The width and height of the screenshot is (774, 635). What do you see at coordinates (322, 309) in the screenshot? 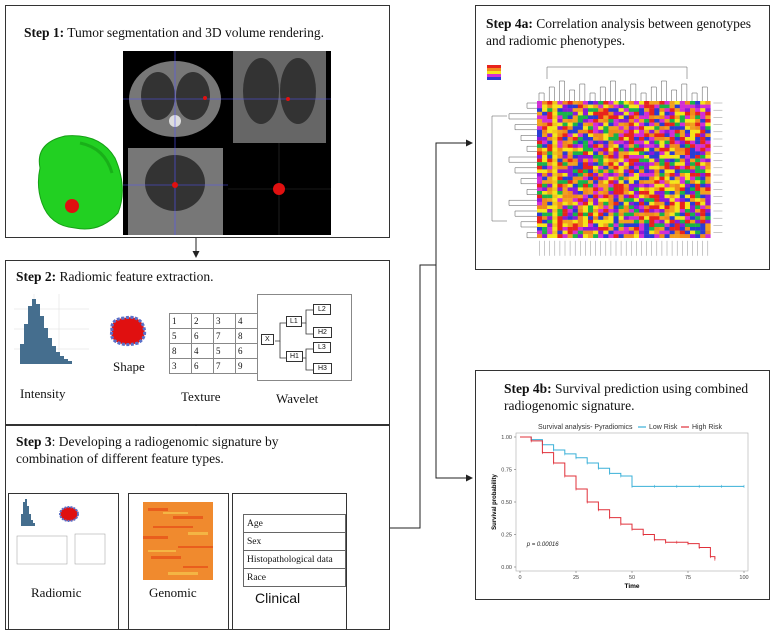
I see `wavelet-node-l2: L2` at bounding box center [322, 309].